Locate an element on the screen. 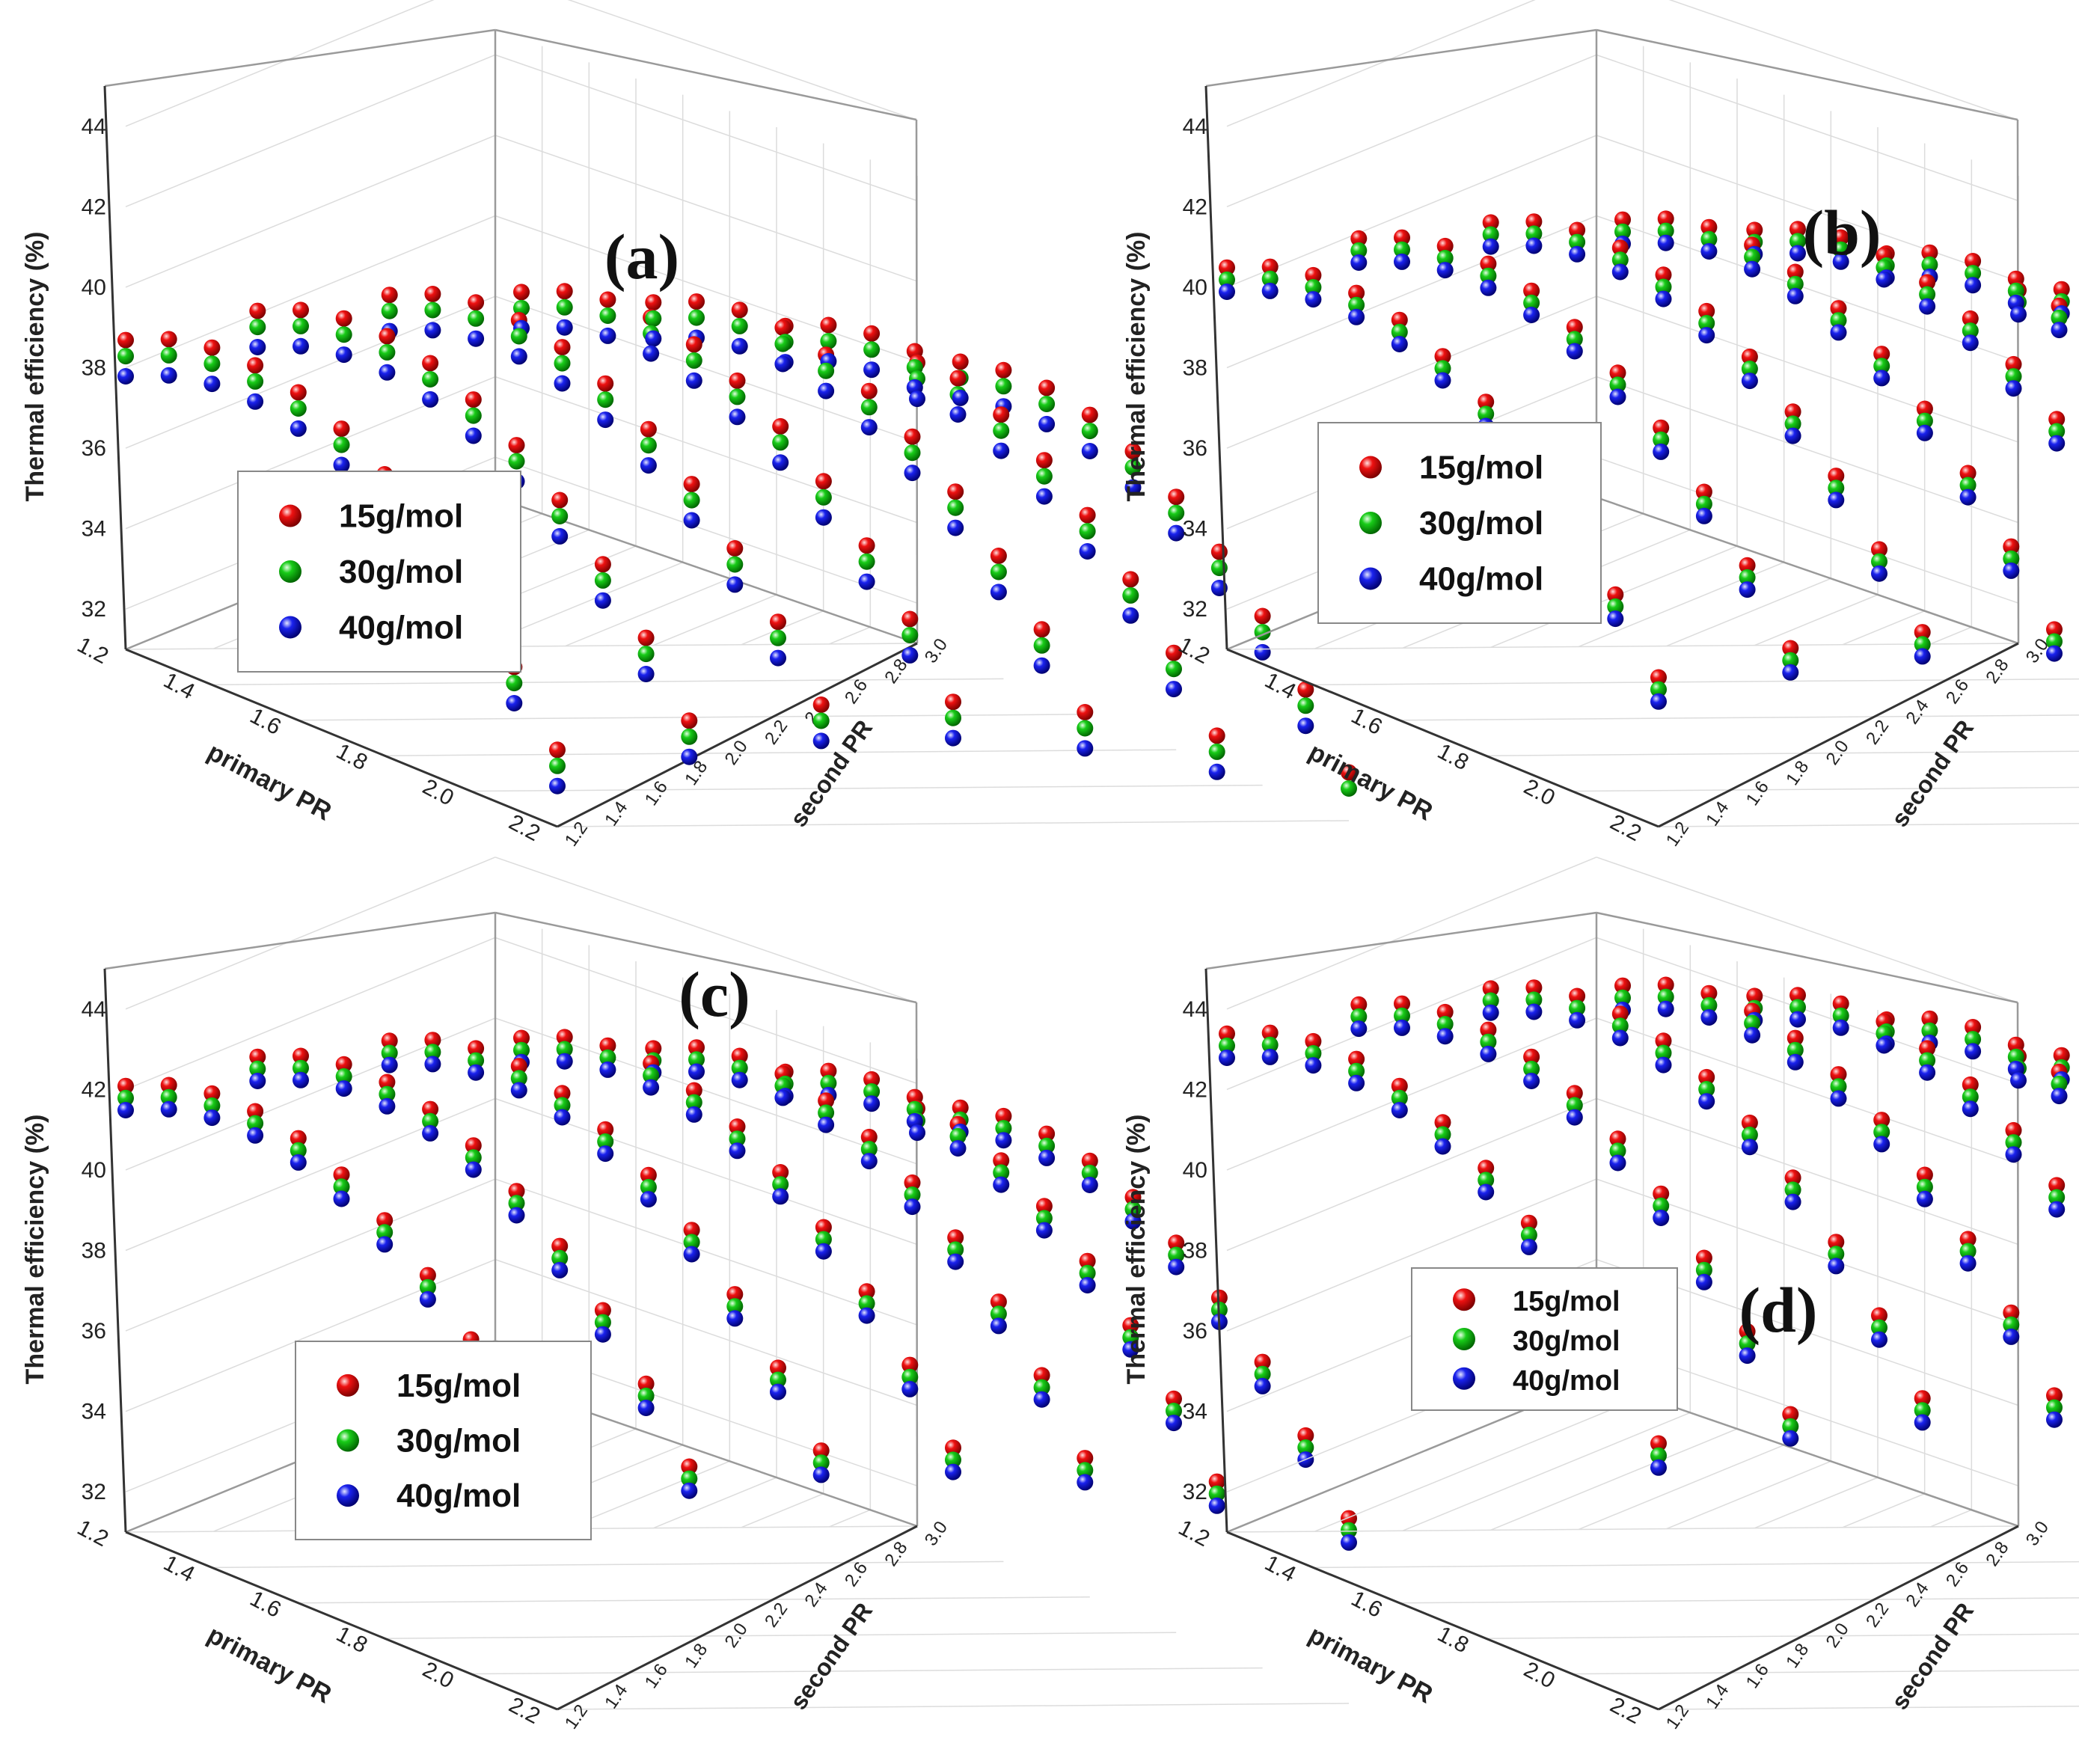 The width and height of the screenshot is (2079, 1764). x-tick-label: 1.4 is located at coordinates (1280, 686).